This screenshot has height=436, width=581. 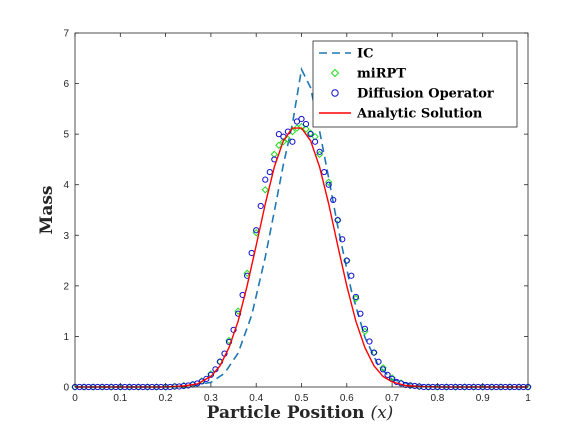 What do you see at coordinates (75, 398) in the screenshot?
I see `x-tick-label: 0` at bounding box center [75, 398].